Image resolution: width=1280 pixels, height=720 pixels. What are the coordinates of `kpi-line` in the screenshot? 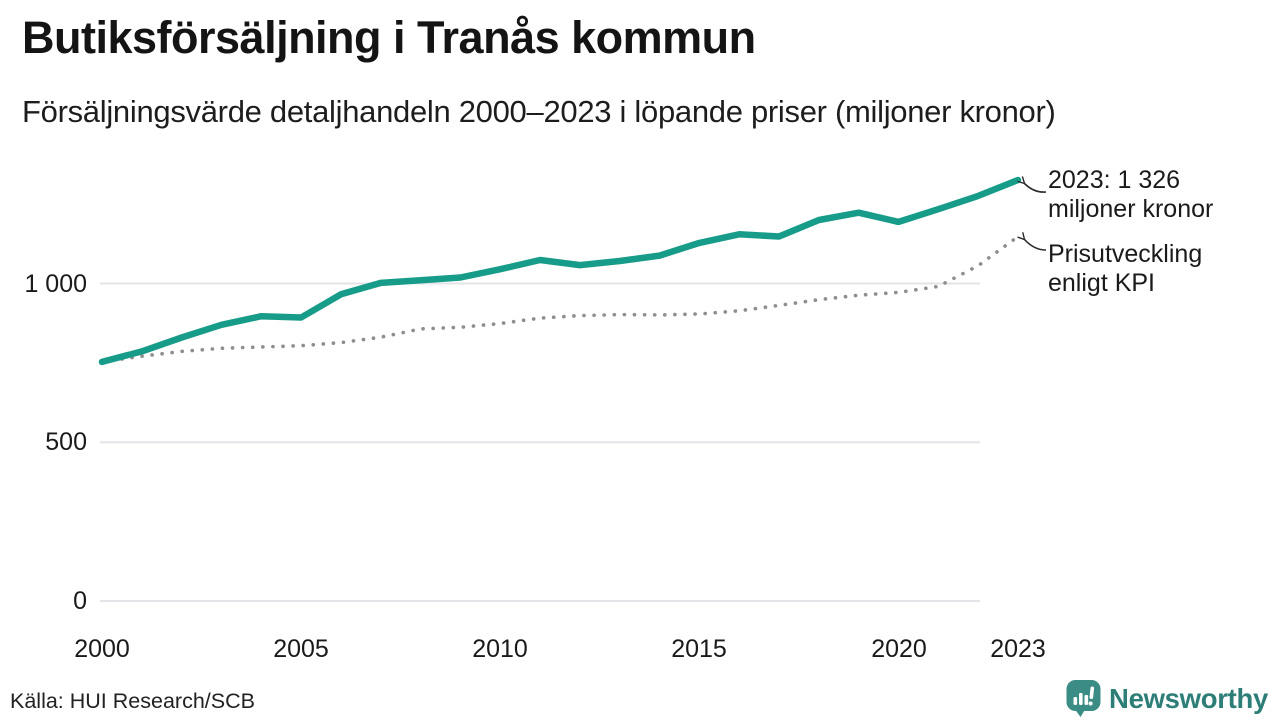 It's located at (560, 299).